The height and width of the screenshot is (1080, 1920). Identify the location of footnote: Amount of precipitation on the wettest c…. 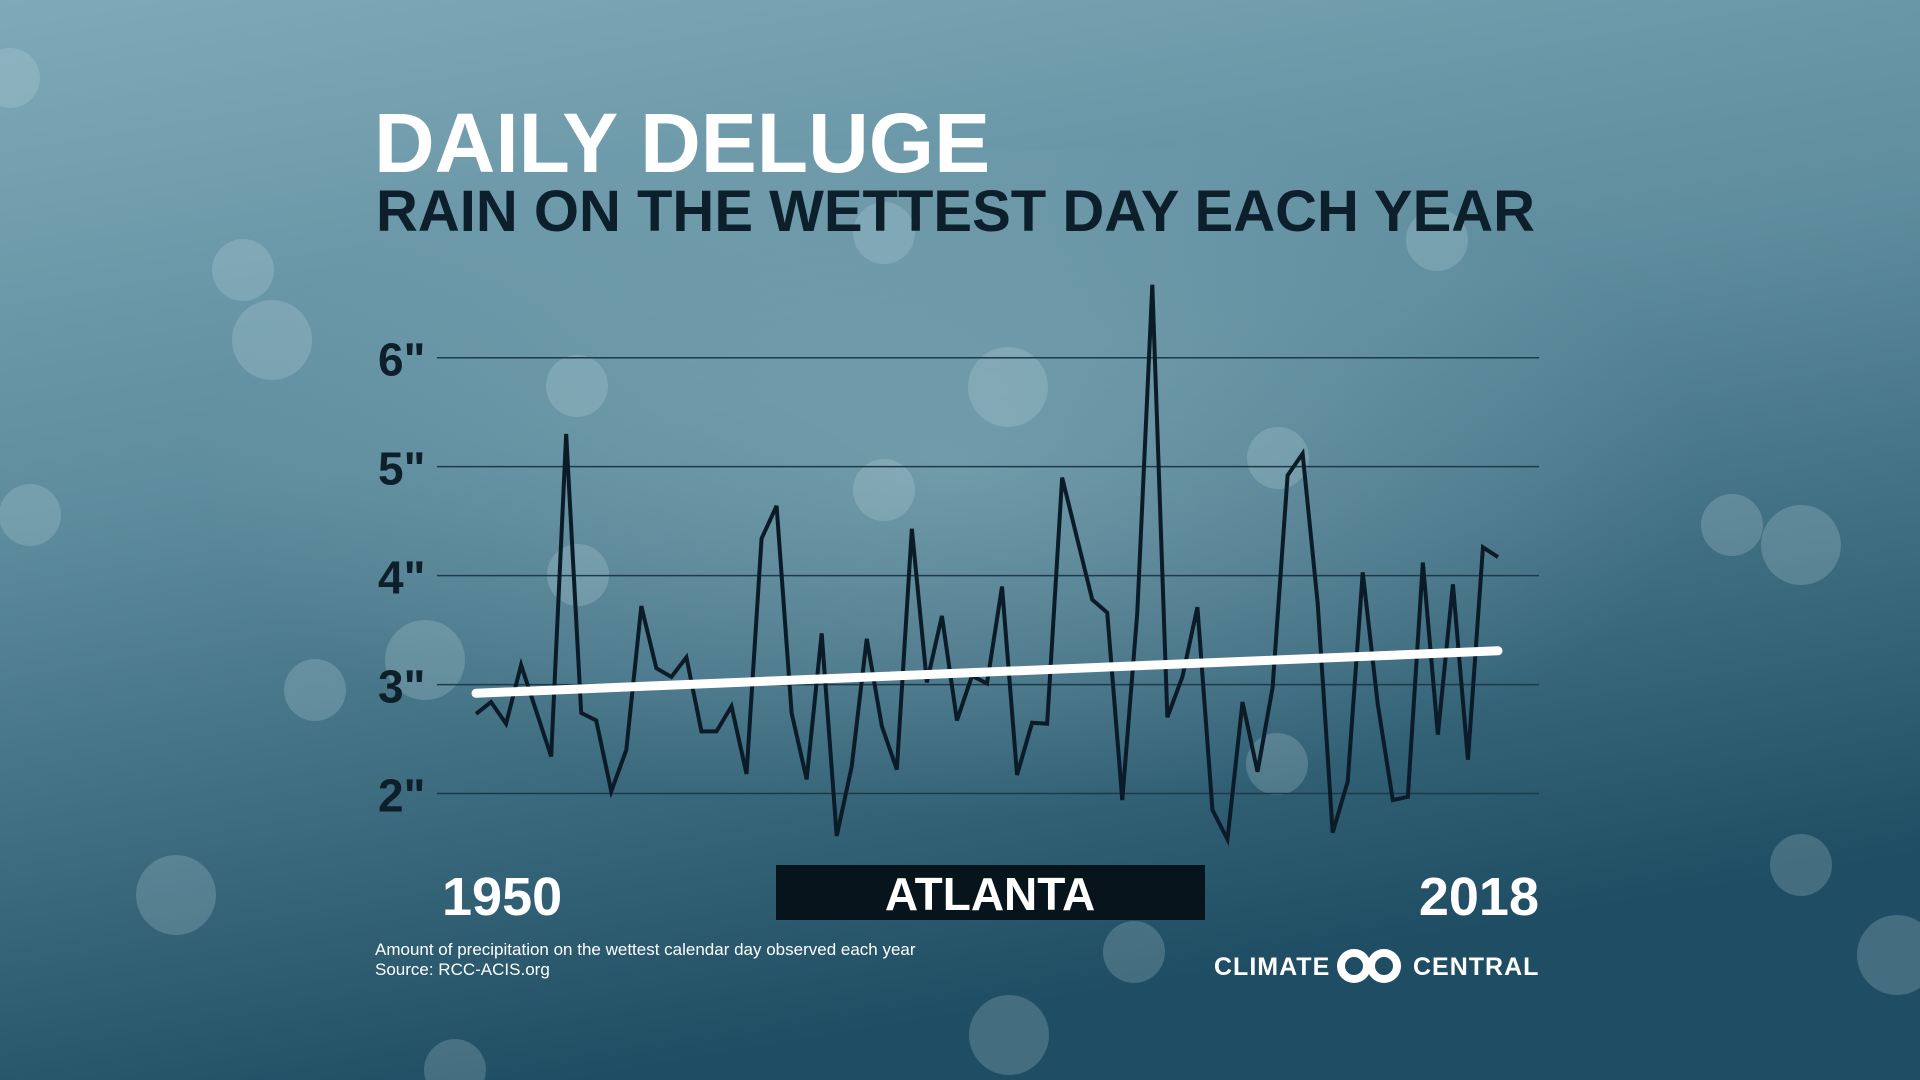
(645, 949).